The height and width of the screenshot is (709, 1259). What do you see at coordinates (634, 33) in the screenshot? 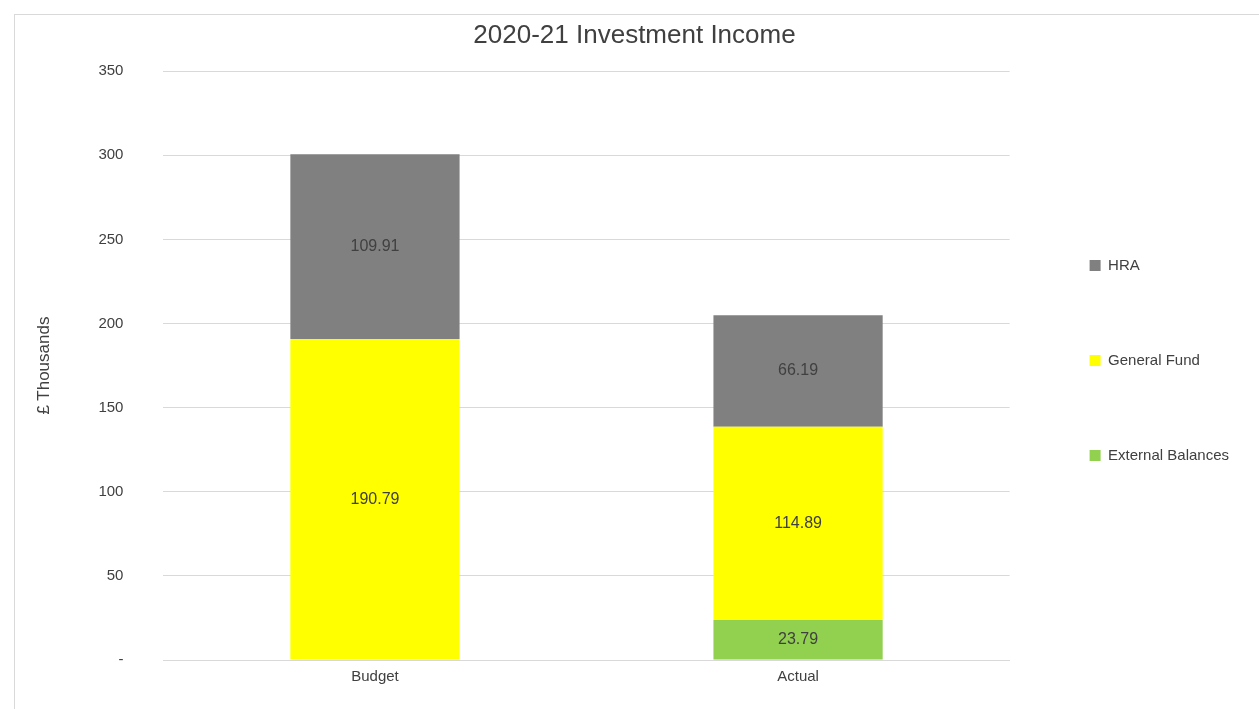
I see `chart-title: 2020-21 Investment Income` at bounding box center [634, 33].